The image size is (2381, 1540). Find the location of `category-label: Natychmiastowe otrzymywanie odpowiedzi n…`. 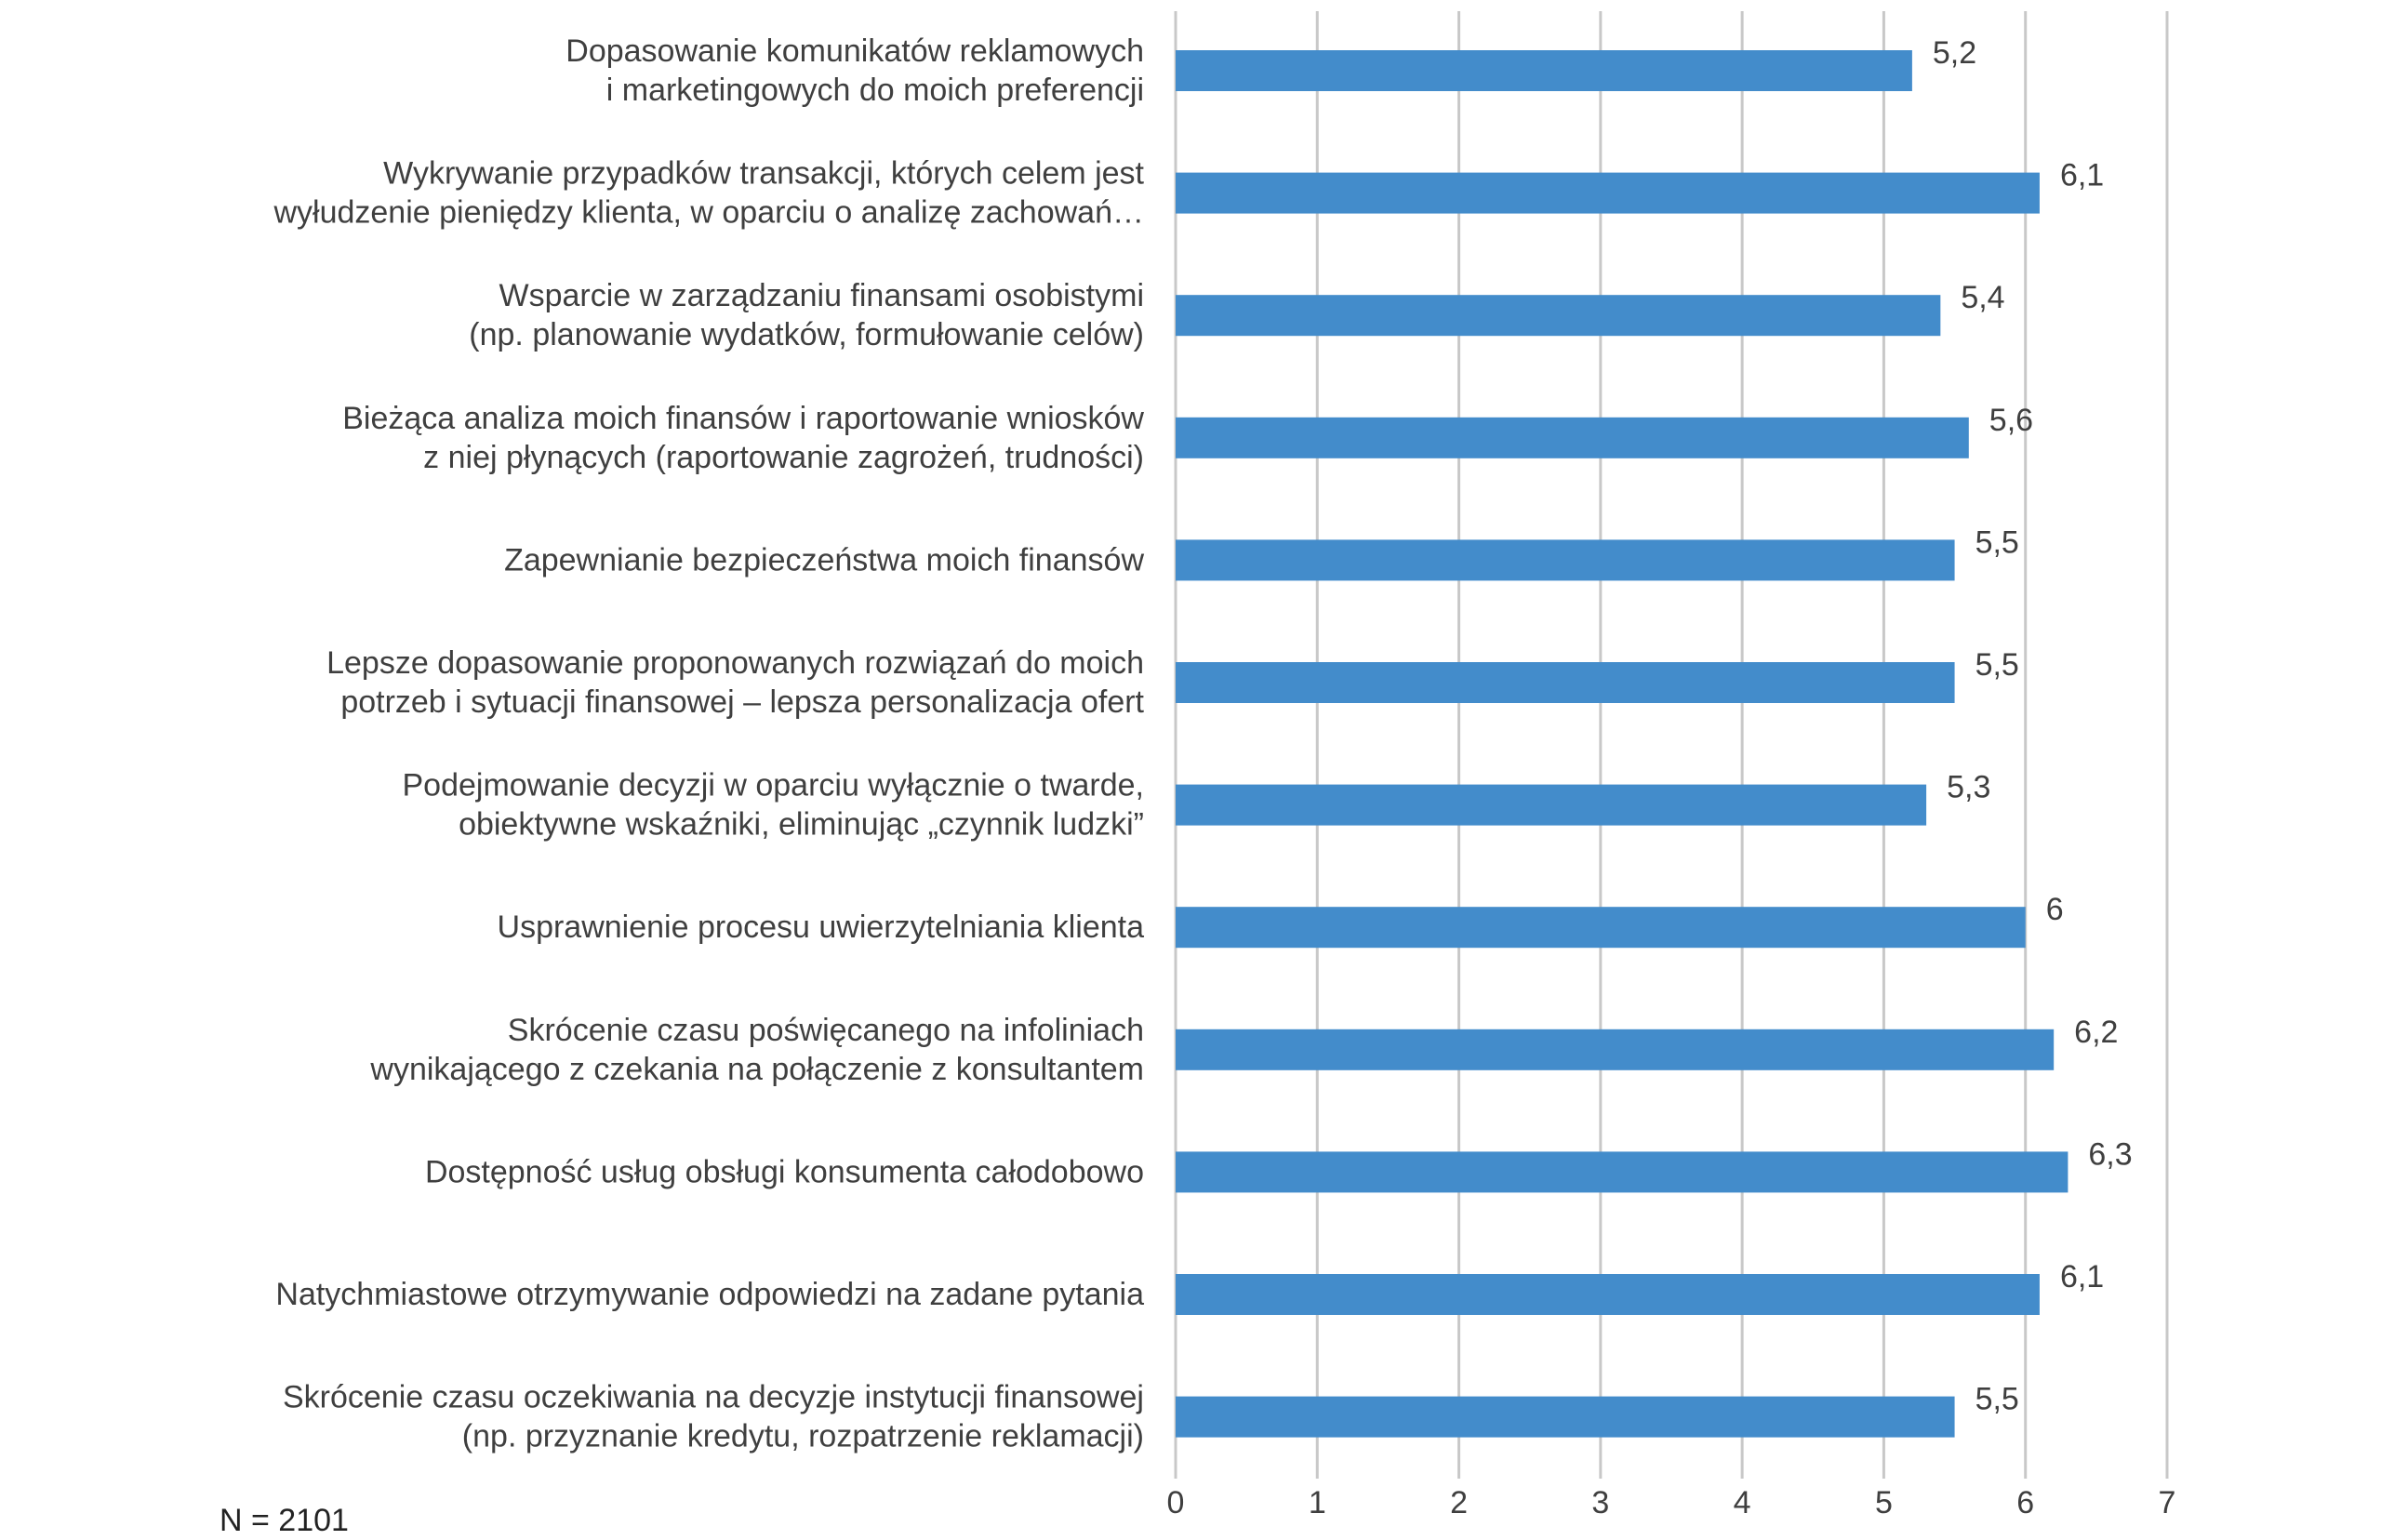

category-label: Natychmiastowe otrzymywanie odpowiedzi n… is located at coordinates (710, 1294).